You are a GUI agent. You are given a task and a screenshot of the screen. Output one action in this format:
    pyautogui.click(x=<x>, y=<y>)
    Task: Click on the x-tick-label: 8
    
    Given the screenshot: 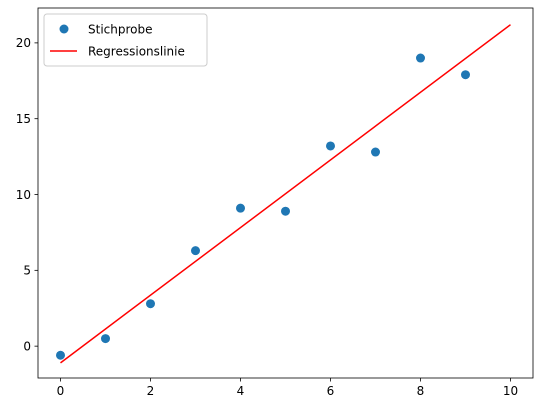 What is the action you would take?
    pyautogui.click(x=421, y=391)
    